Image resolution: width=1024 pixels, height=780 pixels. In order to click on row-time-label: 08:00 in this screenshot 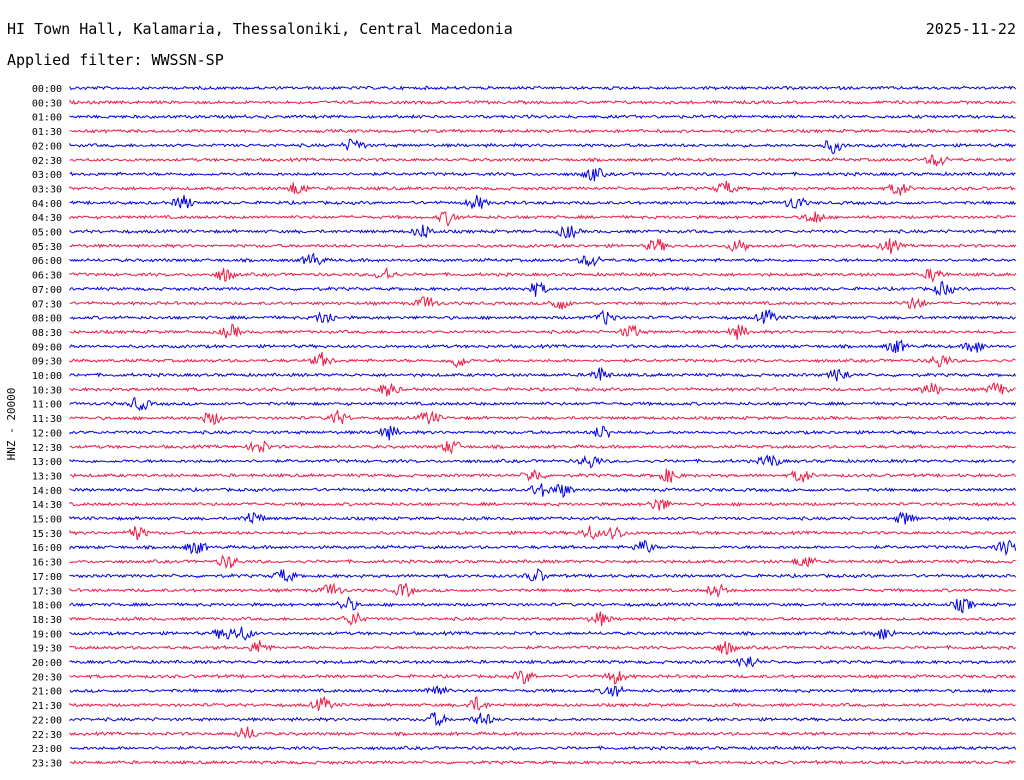, I will do `click(47, 319)`.